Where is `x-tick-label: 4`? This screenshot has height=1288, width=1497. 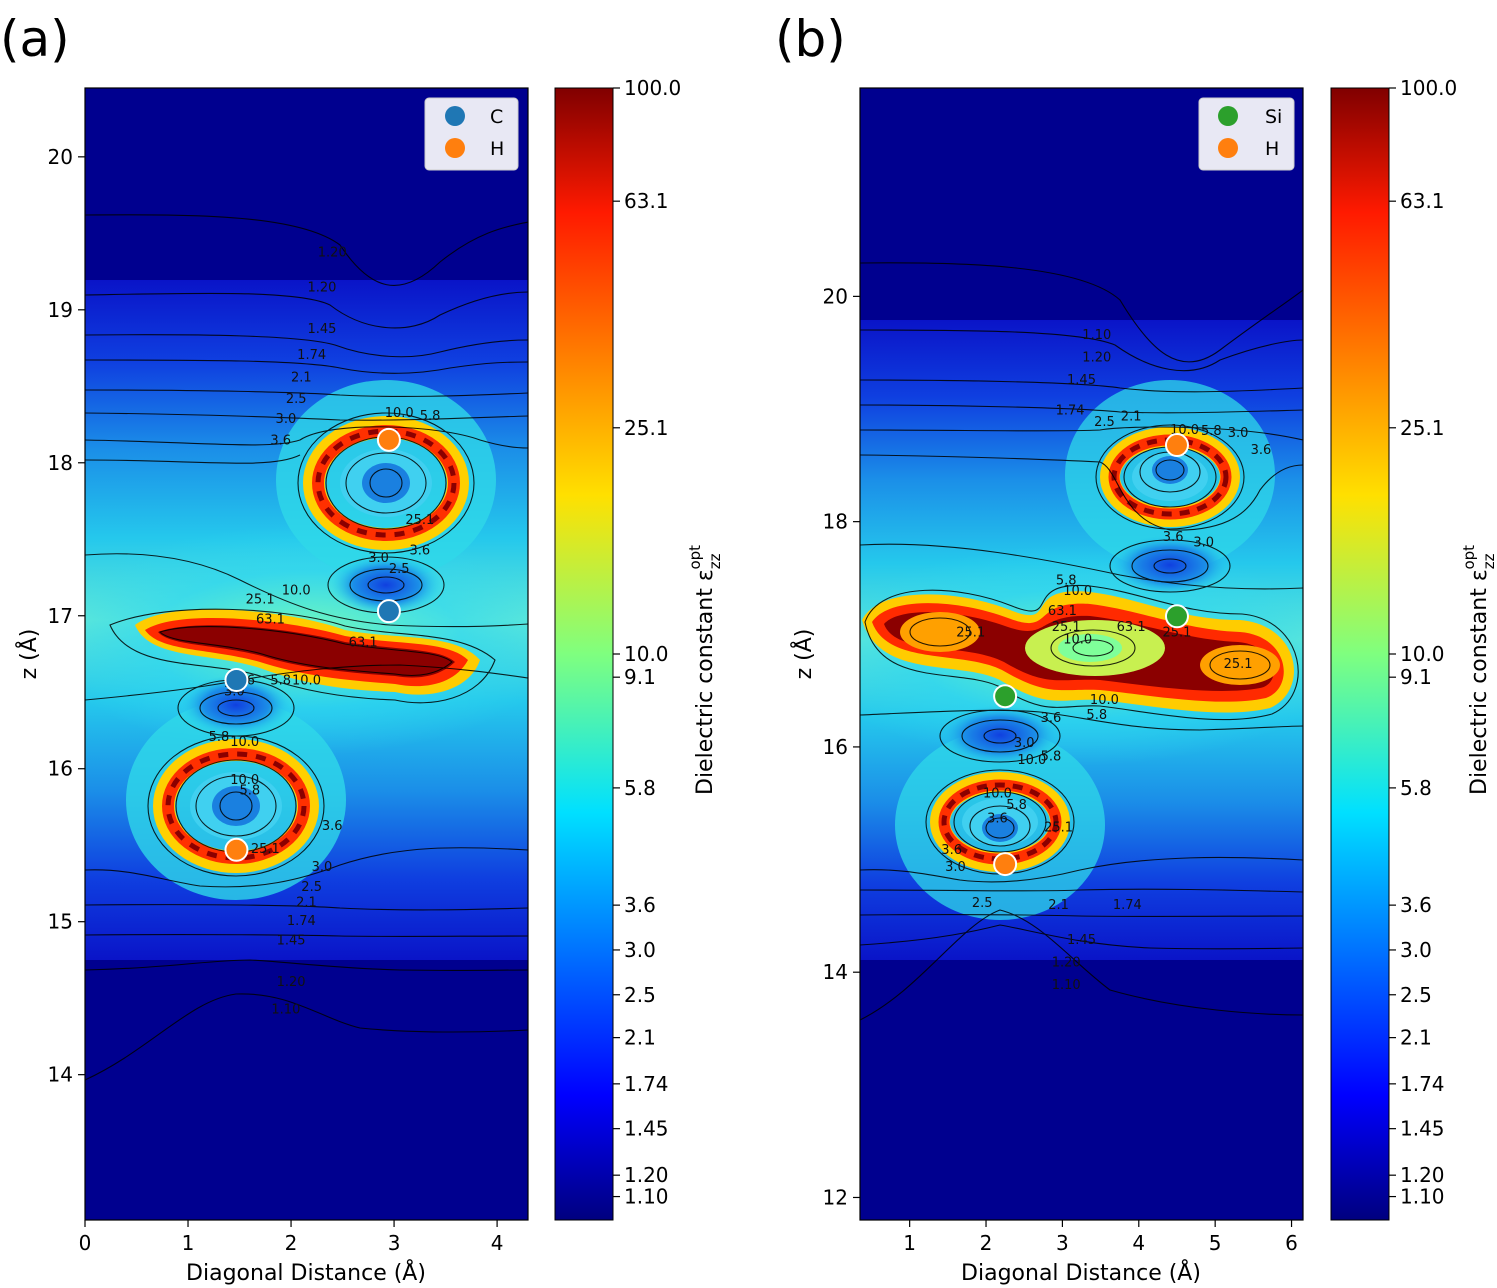
x-tick-label: 4 is located at coordinates (497, 1243).